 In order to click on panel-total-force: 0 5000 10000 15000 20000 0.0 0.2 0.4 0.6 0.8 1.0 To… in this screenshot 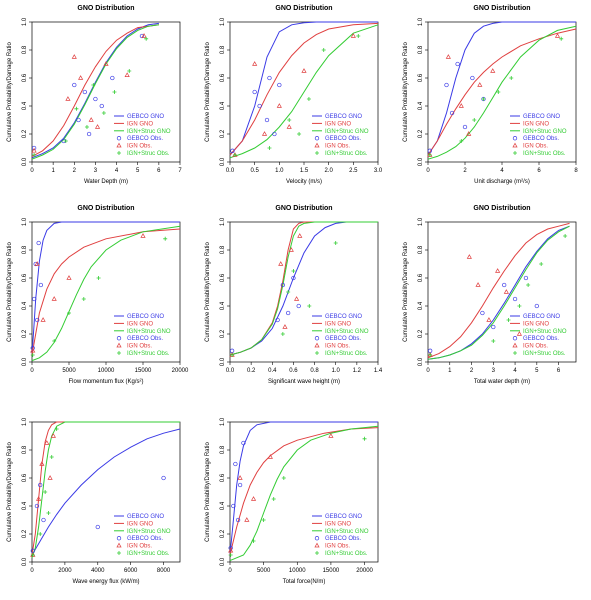, I will do `click(291, 498)`.